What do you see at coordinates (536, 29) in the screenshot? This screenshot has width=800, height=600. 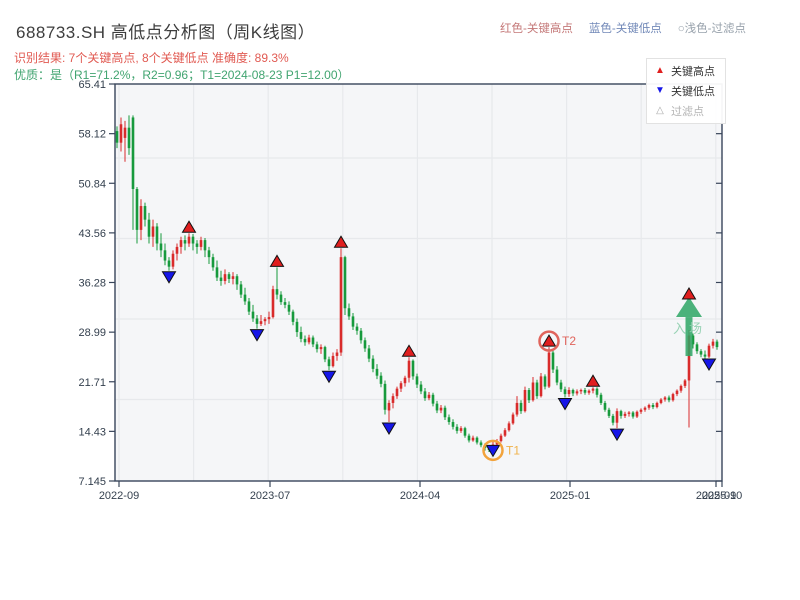 I see `color-key-high: 红色-关键高点` at bounding box center [536, 29].